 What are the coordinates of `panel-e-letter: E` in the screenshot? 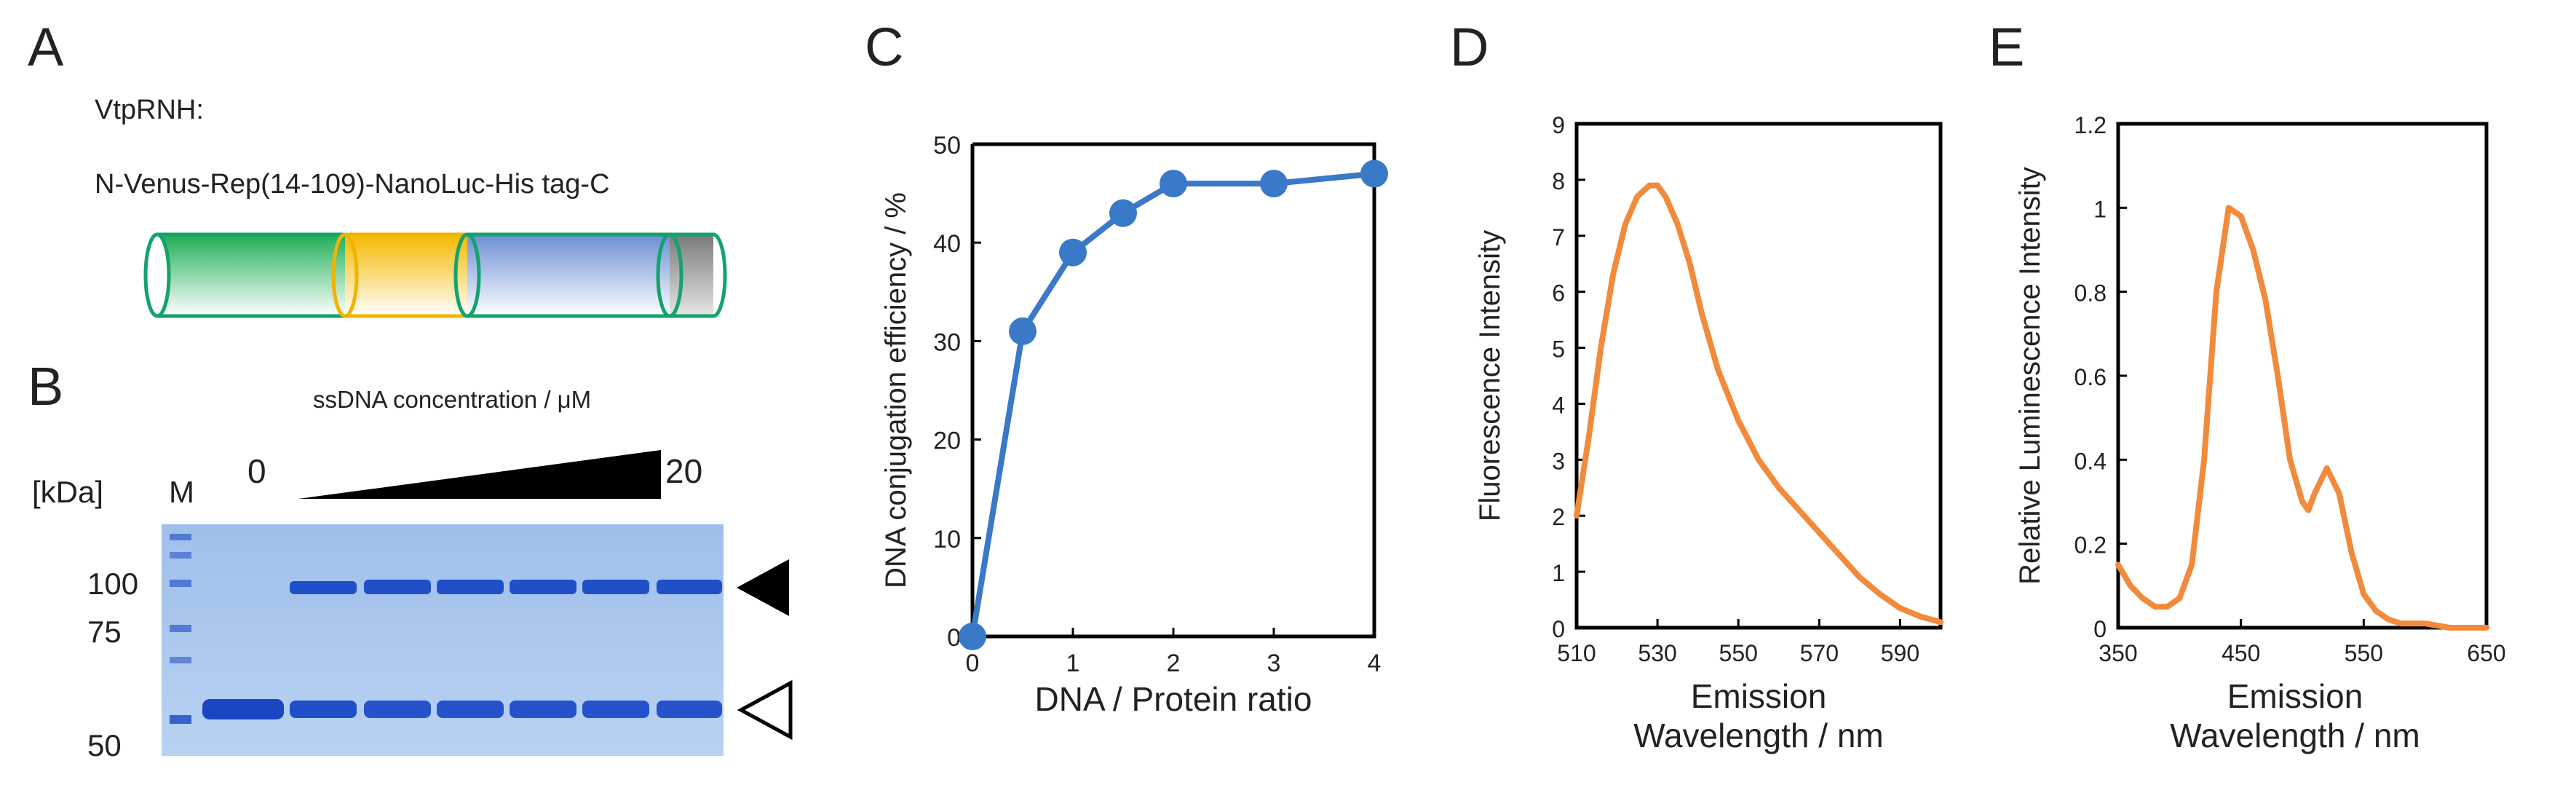 It's located at (2007, 47).